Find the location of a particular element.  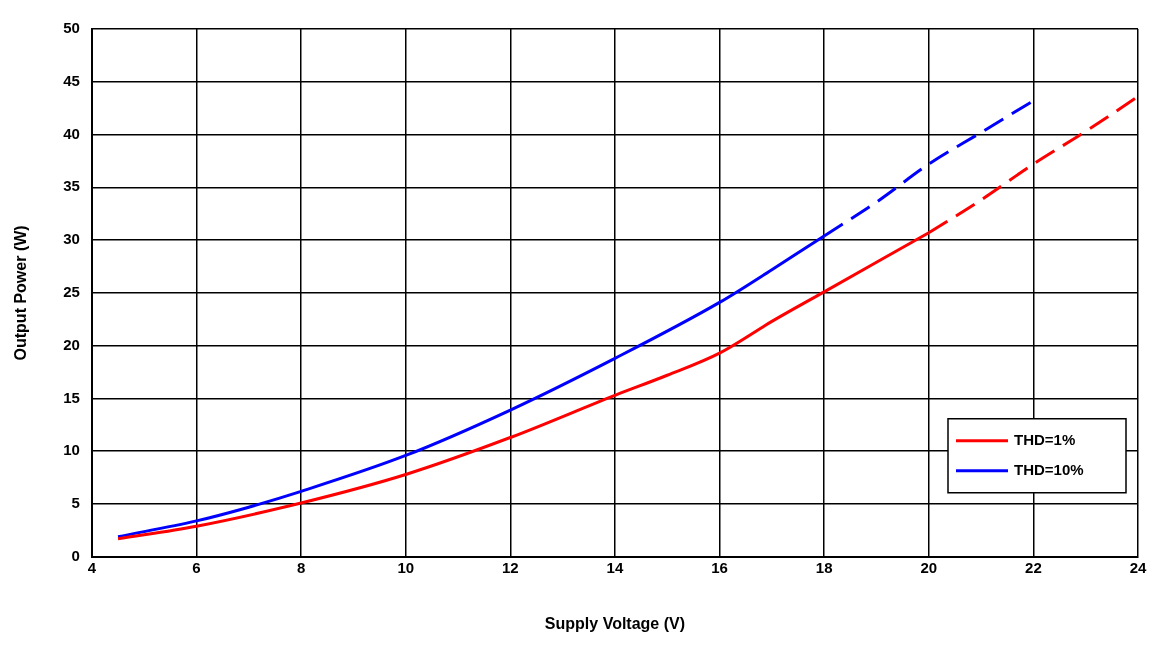

x-tick-label: 18 is located at coordinates (824, 567).